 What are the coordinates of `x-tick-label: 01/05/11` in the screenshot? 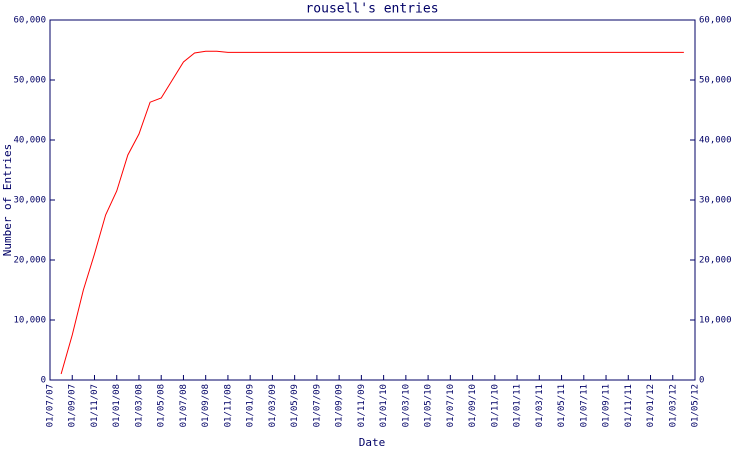 It's located at (562, 405).